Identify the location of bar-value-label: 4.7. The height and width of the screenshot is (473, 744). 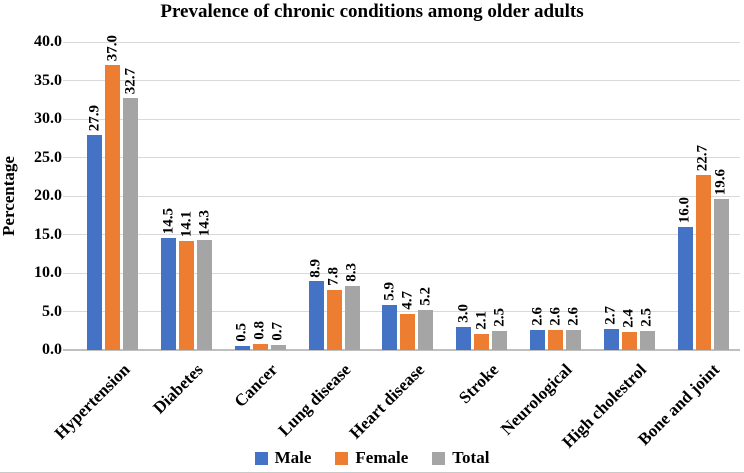
(407, 300).